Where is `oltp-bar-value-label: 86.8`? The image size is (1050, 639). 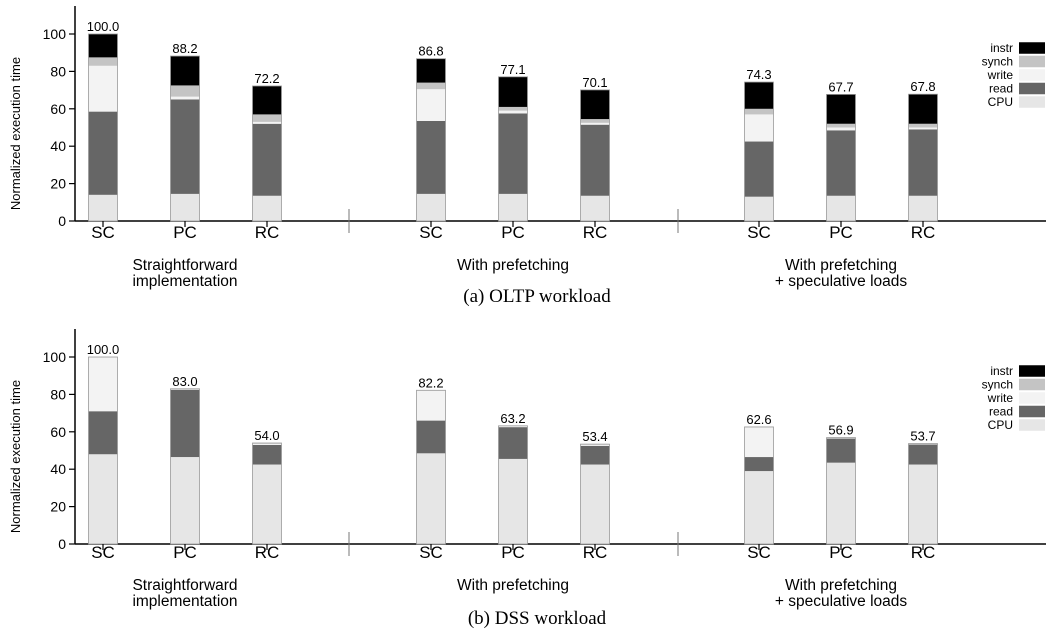 oltp-bar-value-label: 86.8 is located at coordinates (430, 51).